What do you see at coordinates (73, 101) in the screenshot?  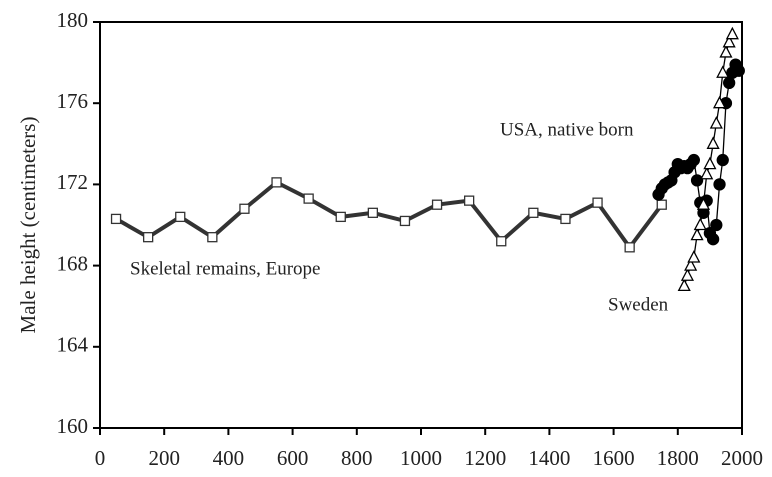 I see `y-tick-label: 176` at bounding box center [73, 101].